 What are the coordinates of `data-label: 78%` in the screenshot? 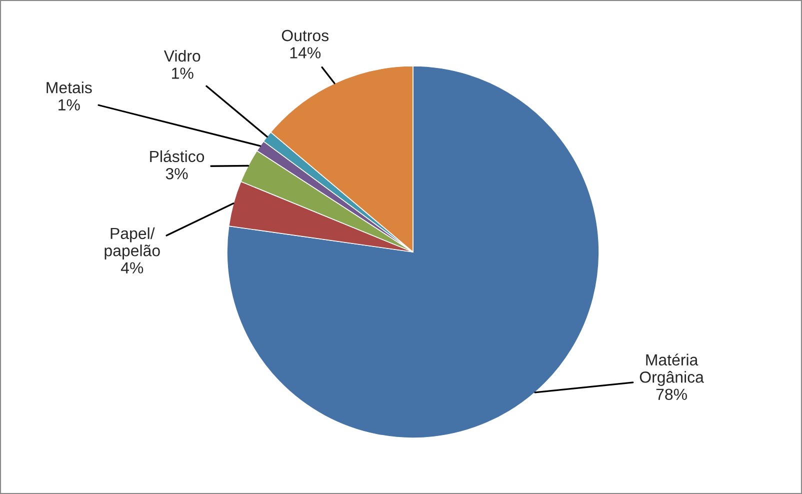 It's located at (671, 394).